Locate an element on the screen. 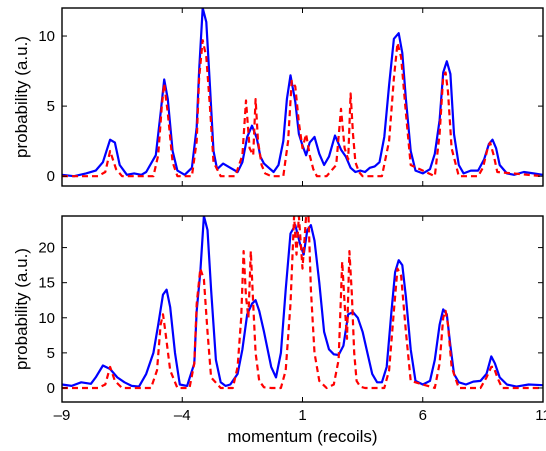 The image size is (546, 451). y-tick-label: 20 is located at coordinates (46, 248).